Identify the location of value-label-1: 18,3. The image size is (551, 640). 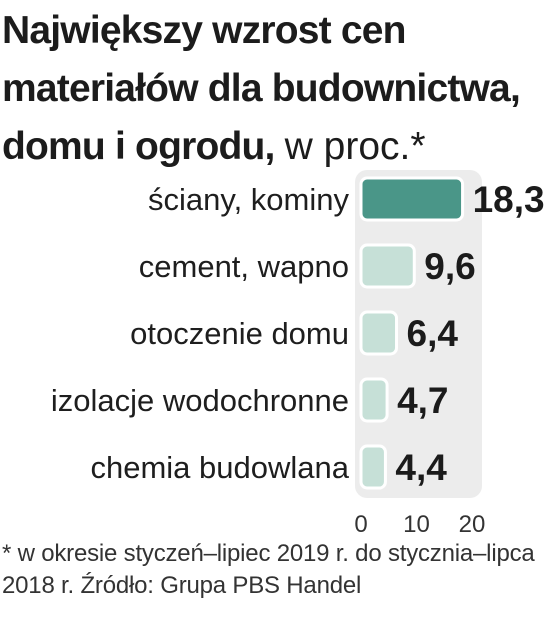
(509, 199).